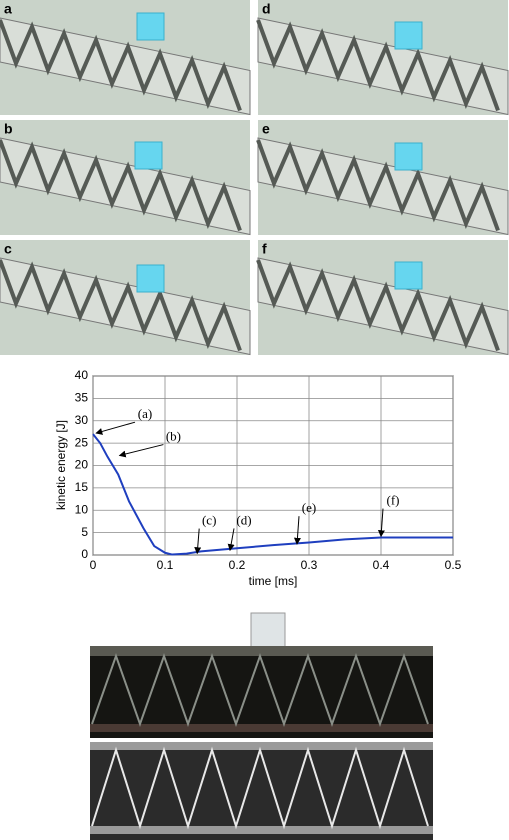 This screenshot has width=509, height=840. Describe the element at coordinates (145, 413) in the screenshot. I see `annotation: (a)` at that location.